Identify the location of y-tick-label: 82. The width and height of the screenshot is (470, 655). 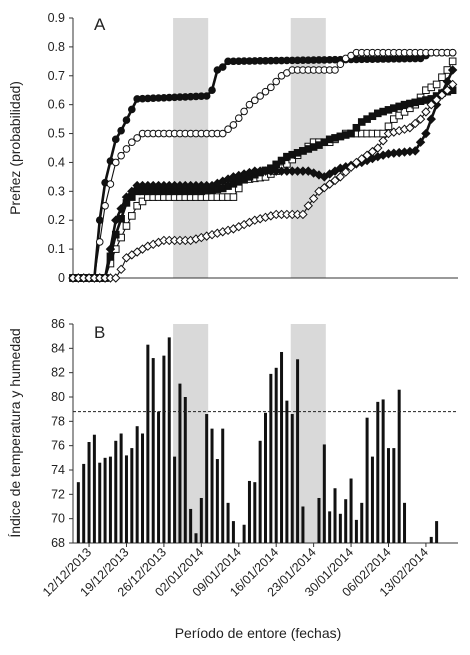
(58, 373).